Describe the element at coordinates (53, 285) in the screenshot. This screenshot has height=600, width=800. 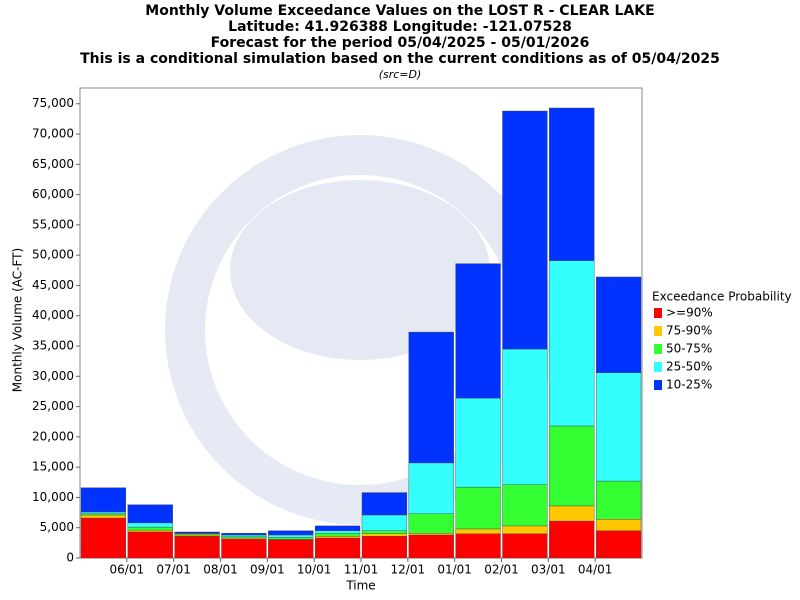
I see `y-tick-label: 45,000` at that location.